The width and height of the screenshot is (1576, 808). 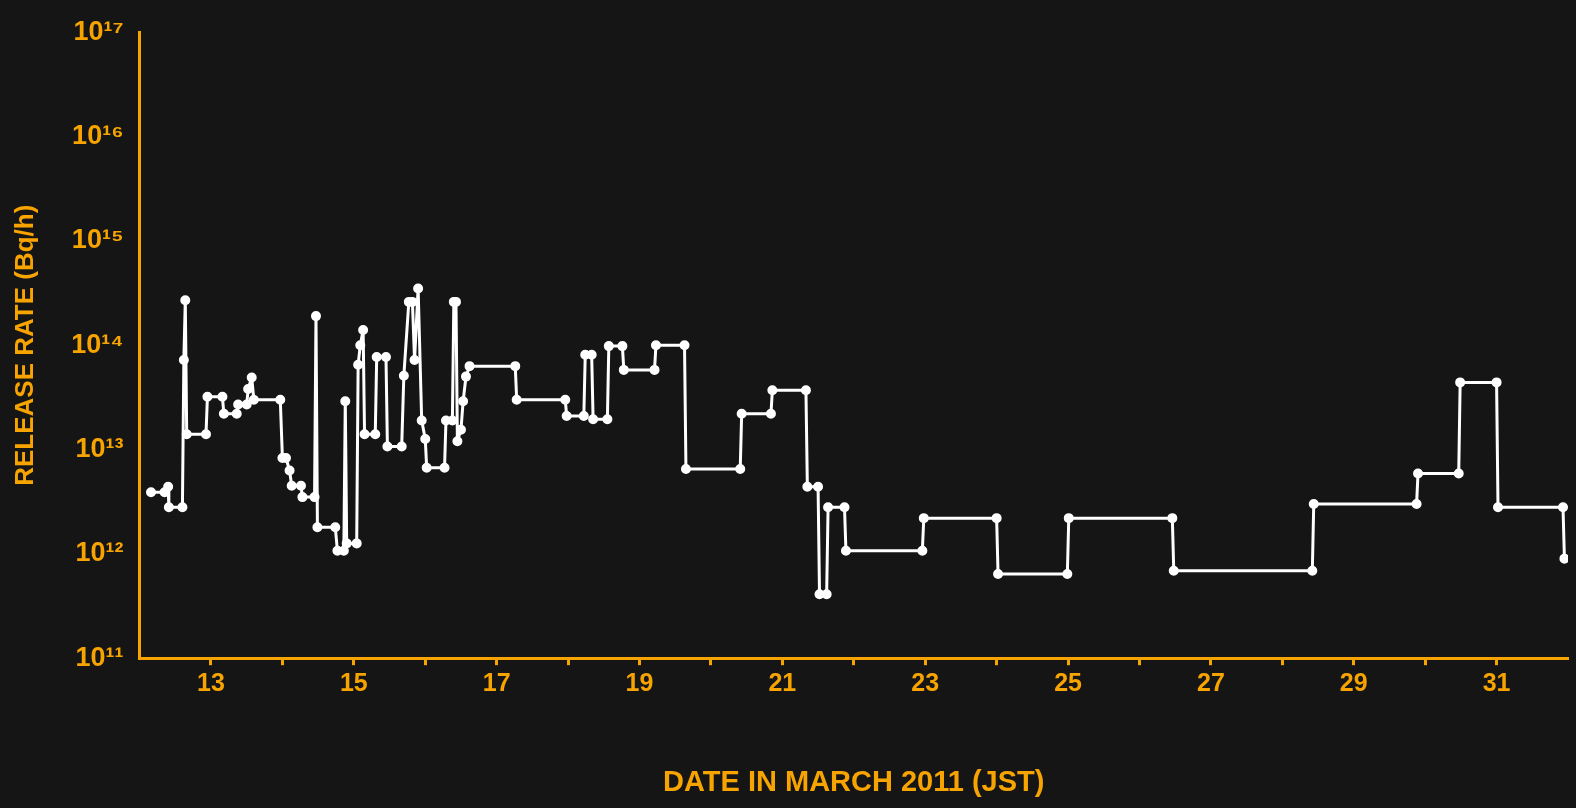 What do you see at coordinates (782, 682) in the screenshot?
I see `x-tick-label: 21` at bounding box center [782, 682].